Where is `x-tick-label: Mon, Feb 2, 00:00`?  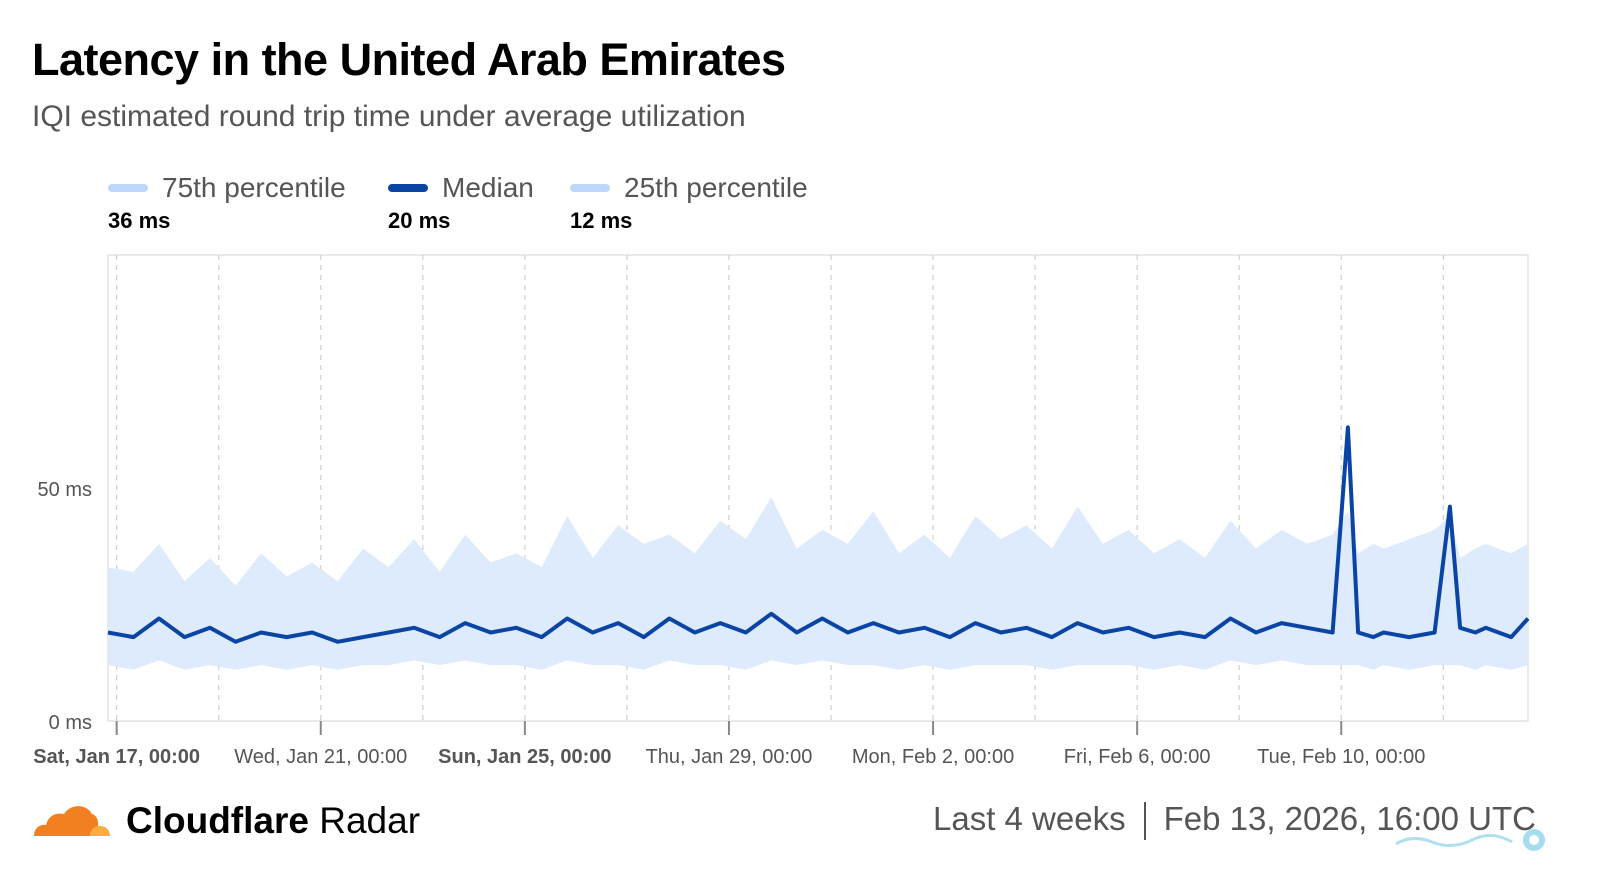 x-tick-label: Mon, Feb 2, 00:00 is located at coordinates (933, 757).